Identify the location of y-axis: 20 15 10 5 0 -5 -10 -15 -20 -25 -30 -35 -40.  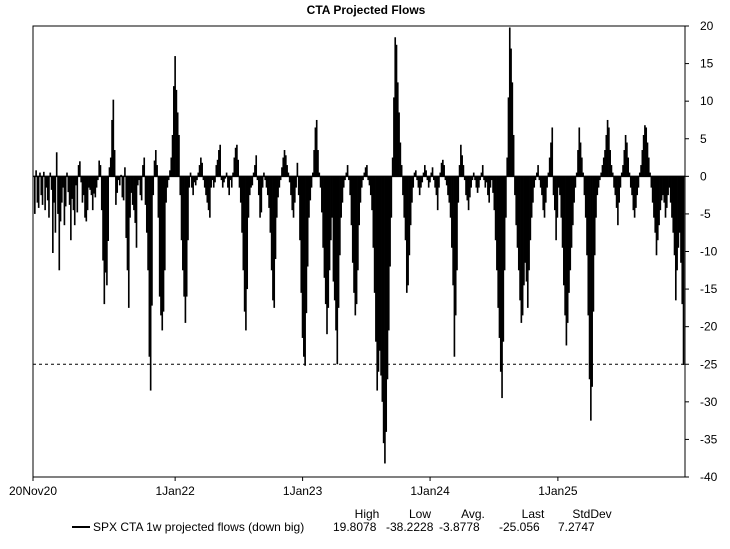
(701, 251).